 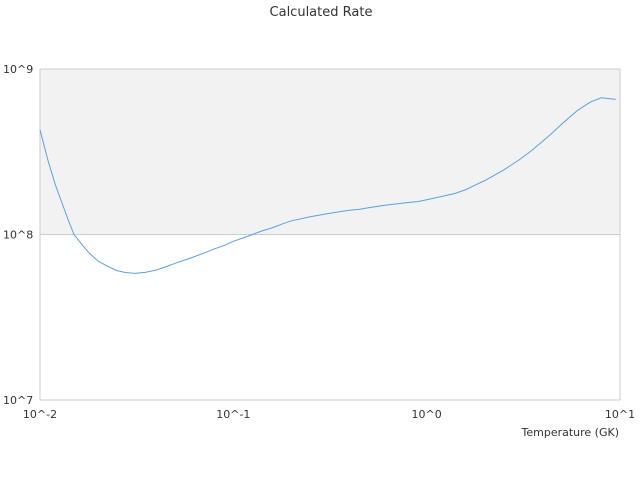 I want to click on y-tick-labels: 10^7 10^8 10^9, so click(x=18, y=235).